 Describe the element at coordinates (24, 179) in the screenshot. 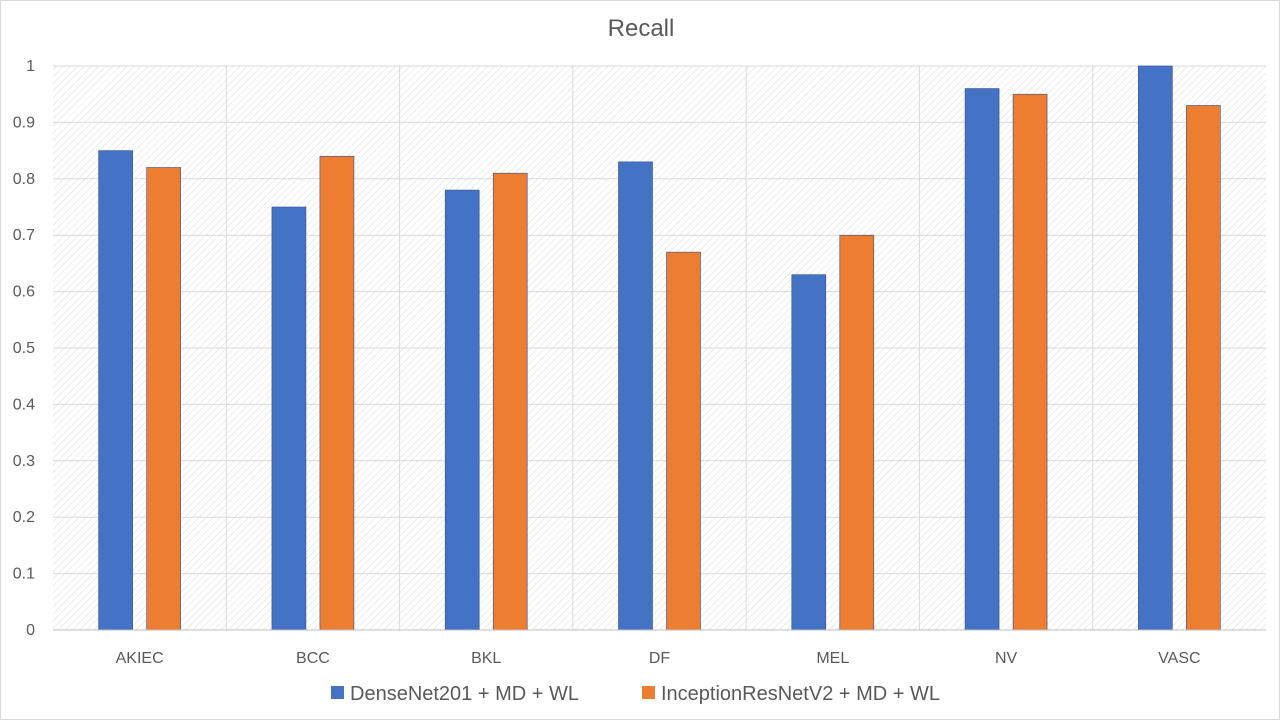

I see `y-tick-label: 0.8` at that location.